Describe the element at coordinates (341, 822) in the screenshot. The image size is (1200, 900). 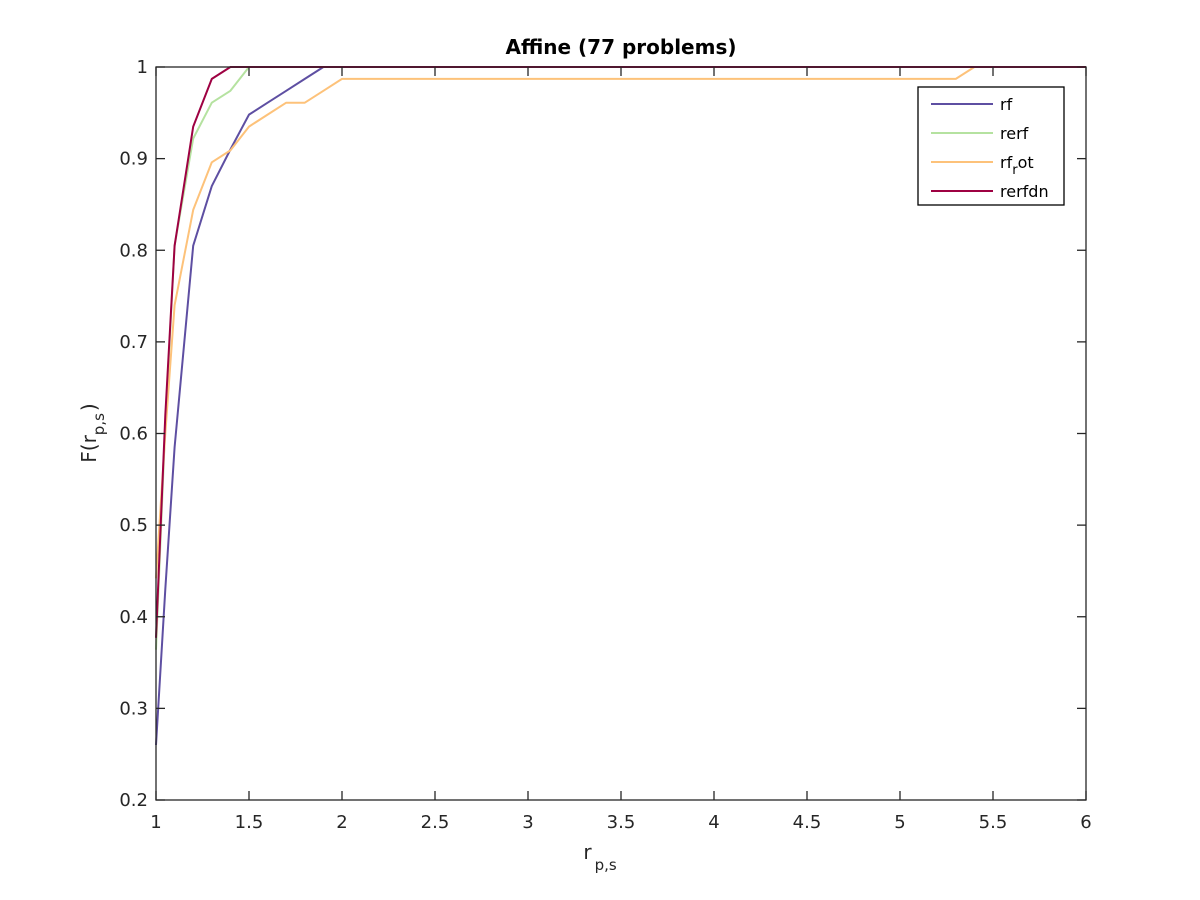
I see `x-tick-label: 2` at that location.